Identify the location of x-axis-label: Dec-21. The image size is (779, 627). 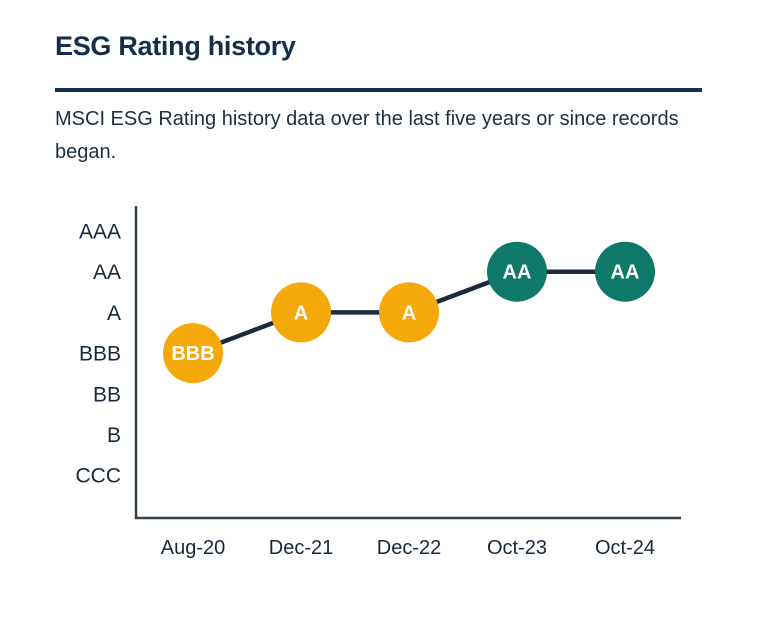
(301, 548).